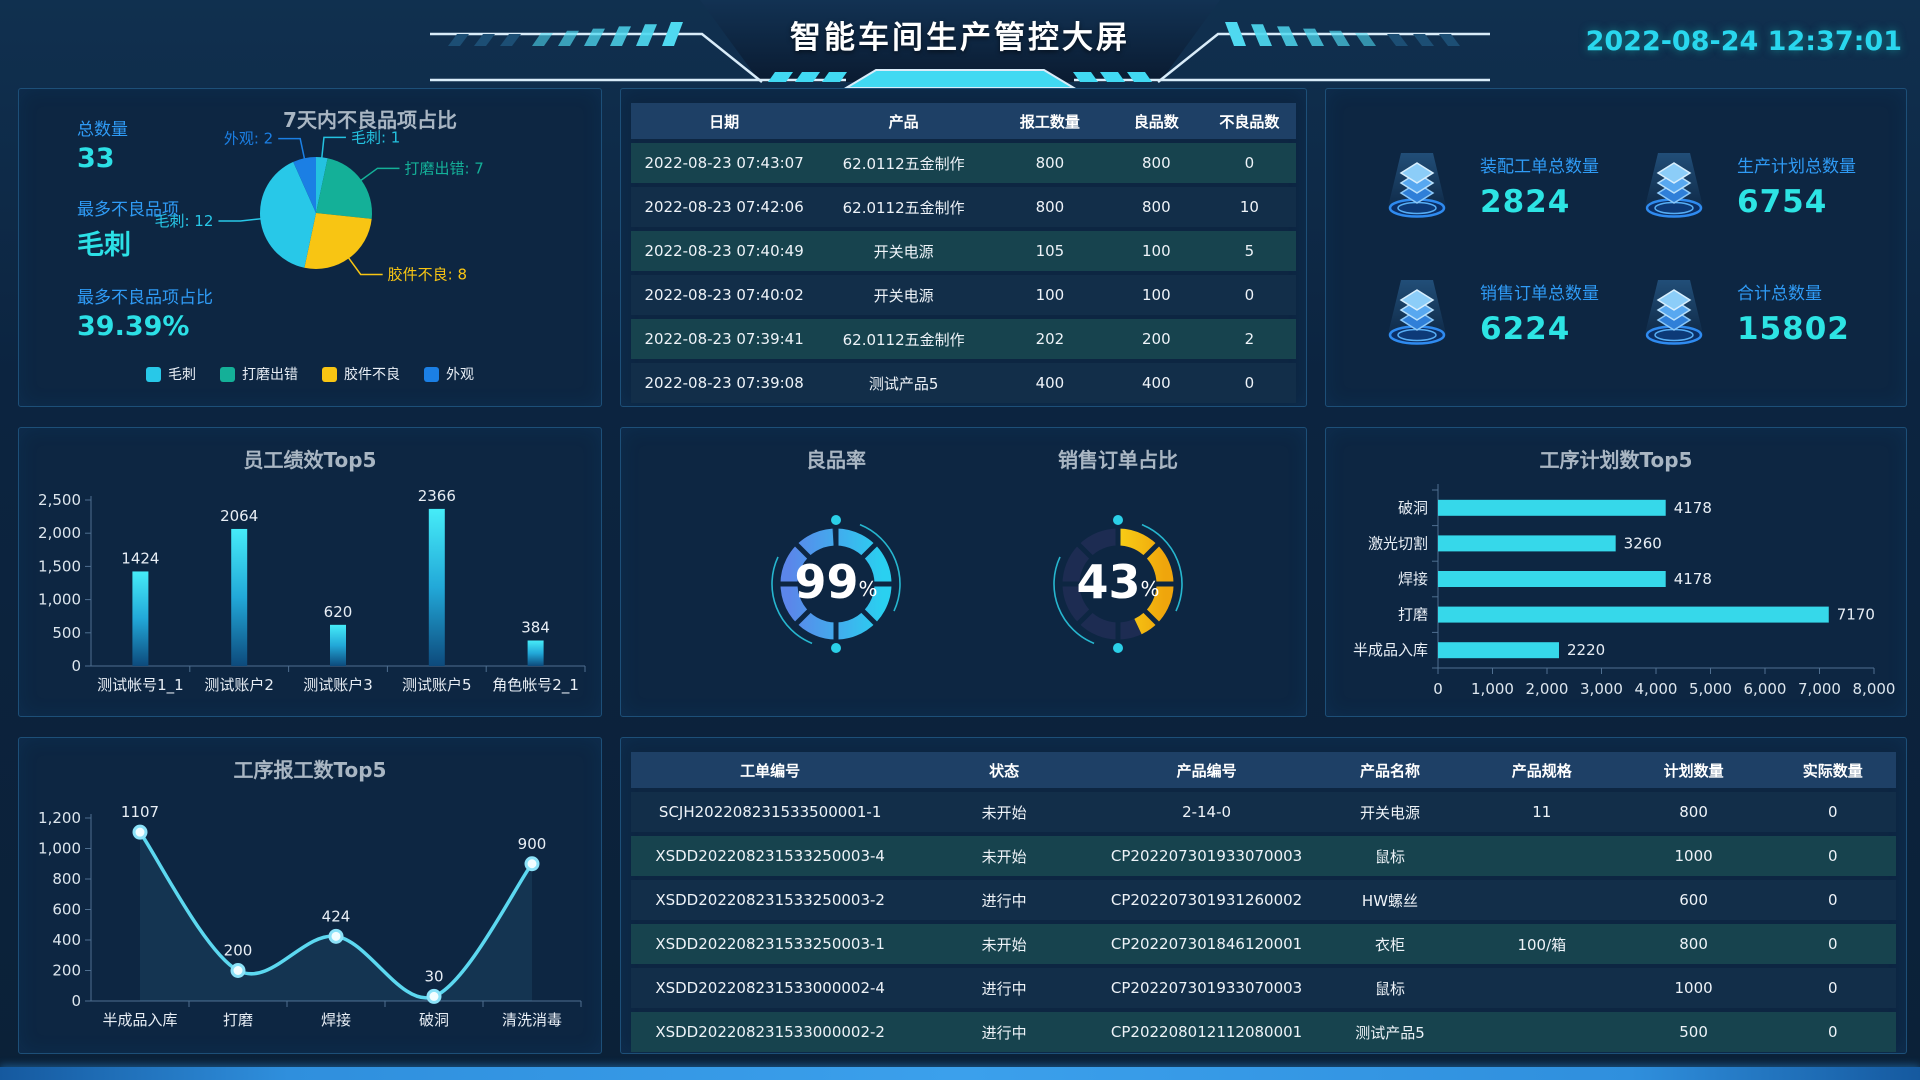  I want to click on y-tick-label: 0, so click(76, 666).